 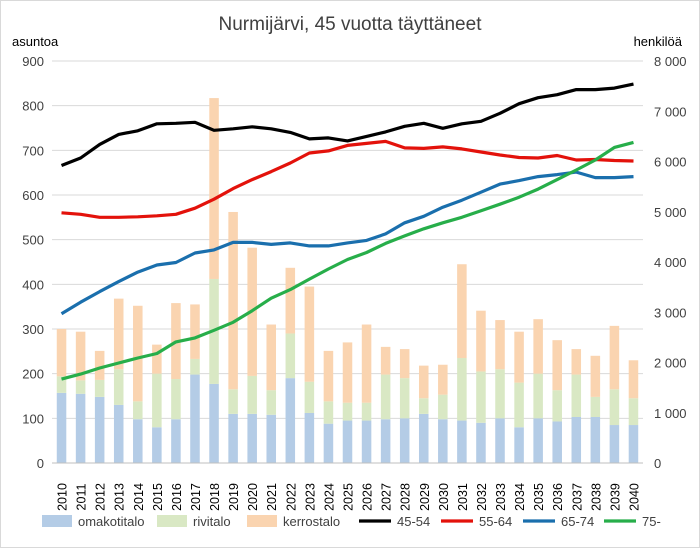 What do you see at coordinates (33, 329) in the screenshot?
I see `left-tick-label: 300` at bounding box center [33, 329].